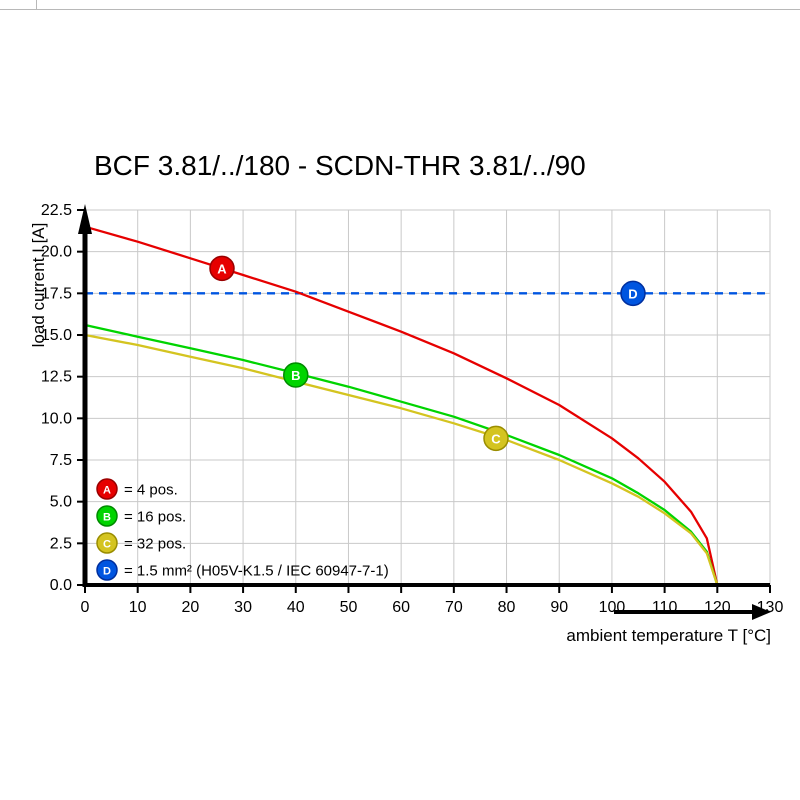 The width and height of the screenshot is (800, 800). I want to click on top-border-line, so click(400, 9).